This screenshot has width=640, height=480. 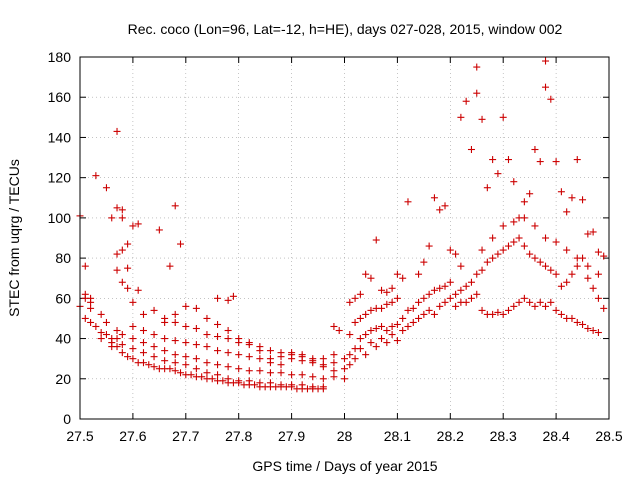 I want to click on y-tick-label: 120, so click(x=60, y=178).